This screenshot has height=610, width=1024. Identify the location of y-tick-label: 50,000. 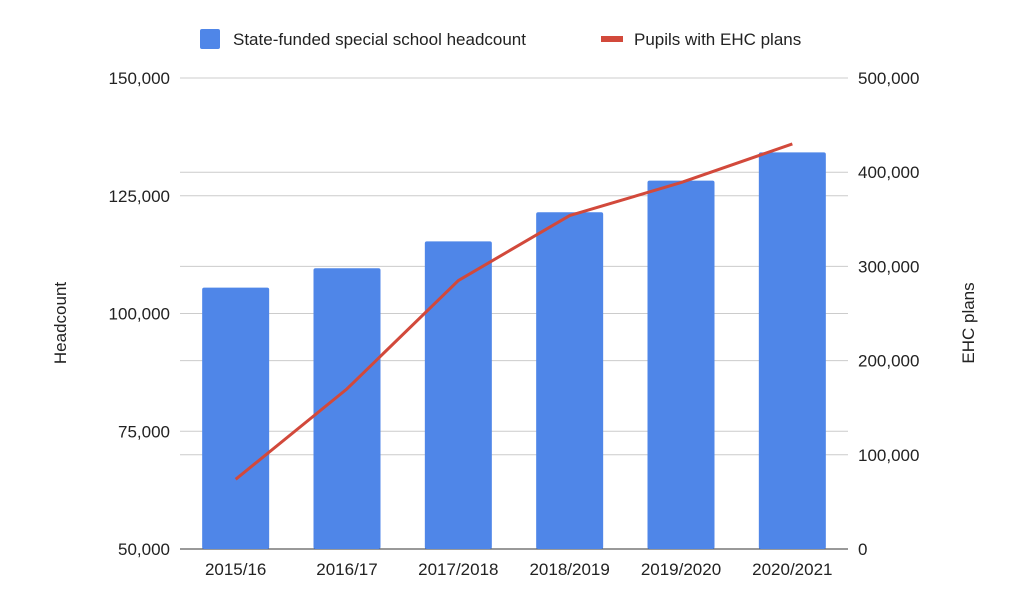
(144, 549).